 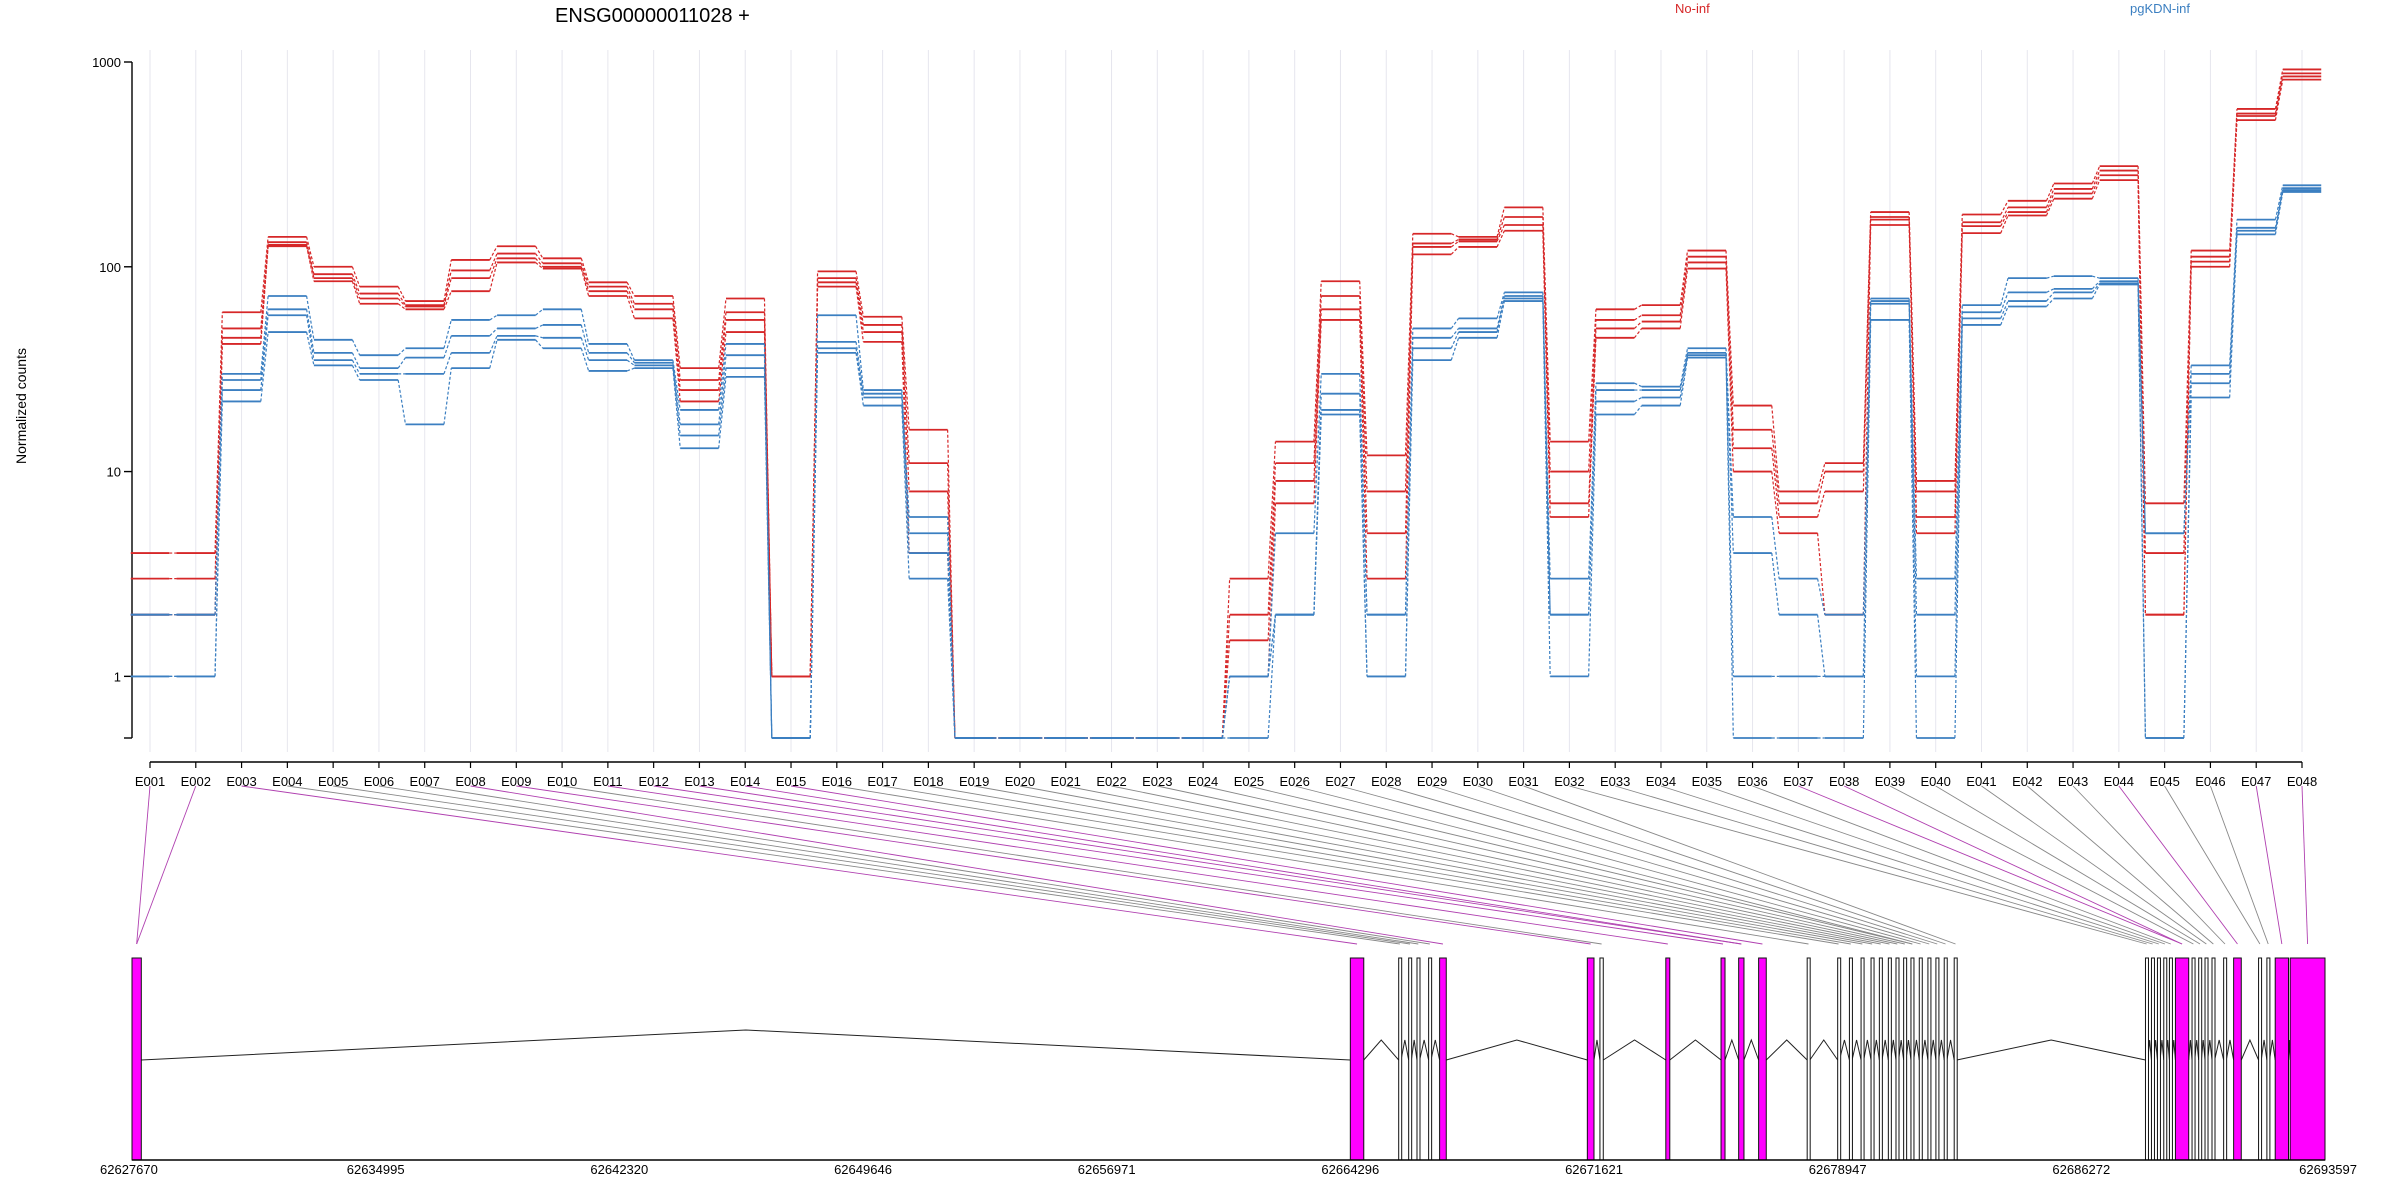 What do you see at coordinates (1569, 781) in the screenshot?
I see `exon-label-e032: E032` at bounding box center [1569, 781].